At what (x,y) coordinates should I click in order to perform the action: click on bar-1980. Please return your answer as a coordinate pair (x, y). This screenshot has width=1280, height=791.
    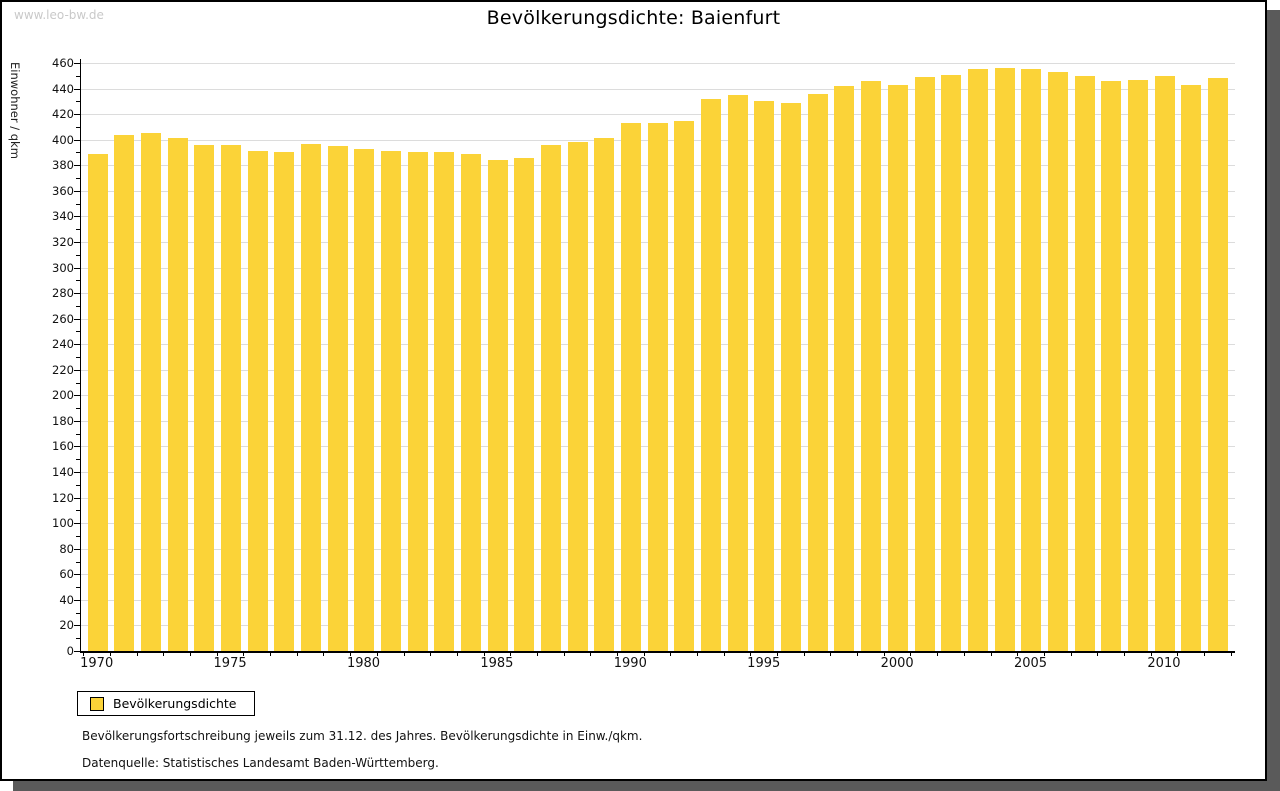
    Looking at the image, I should click on (364, 400).